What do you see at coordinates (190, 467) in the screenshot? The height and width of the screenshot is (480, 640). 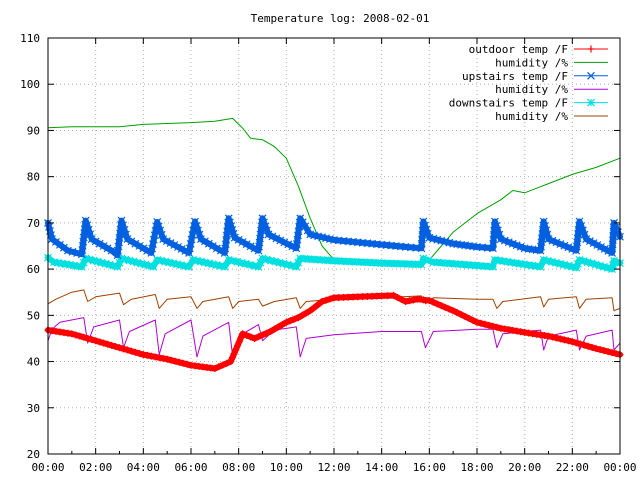 I see `x-tick-label: 06:00` at bounding box center [190, 467].